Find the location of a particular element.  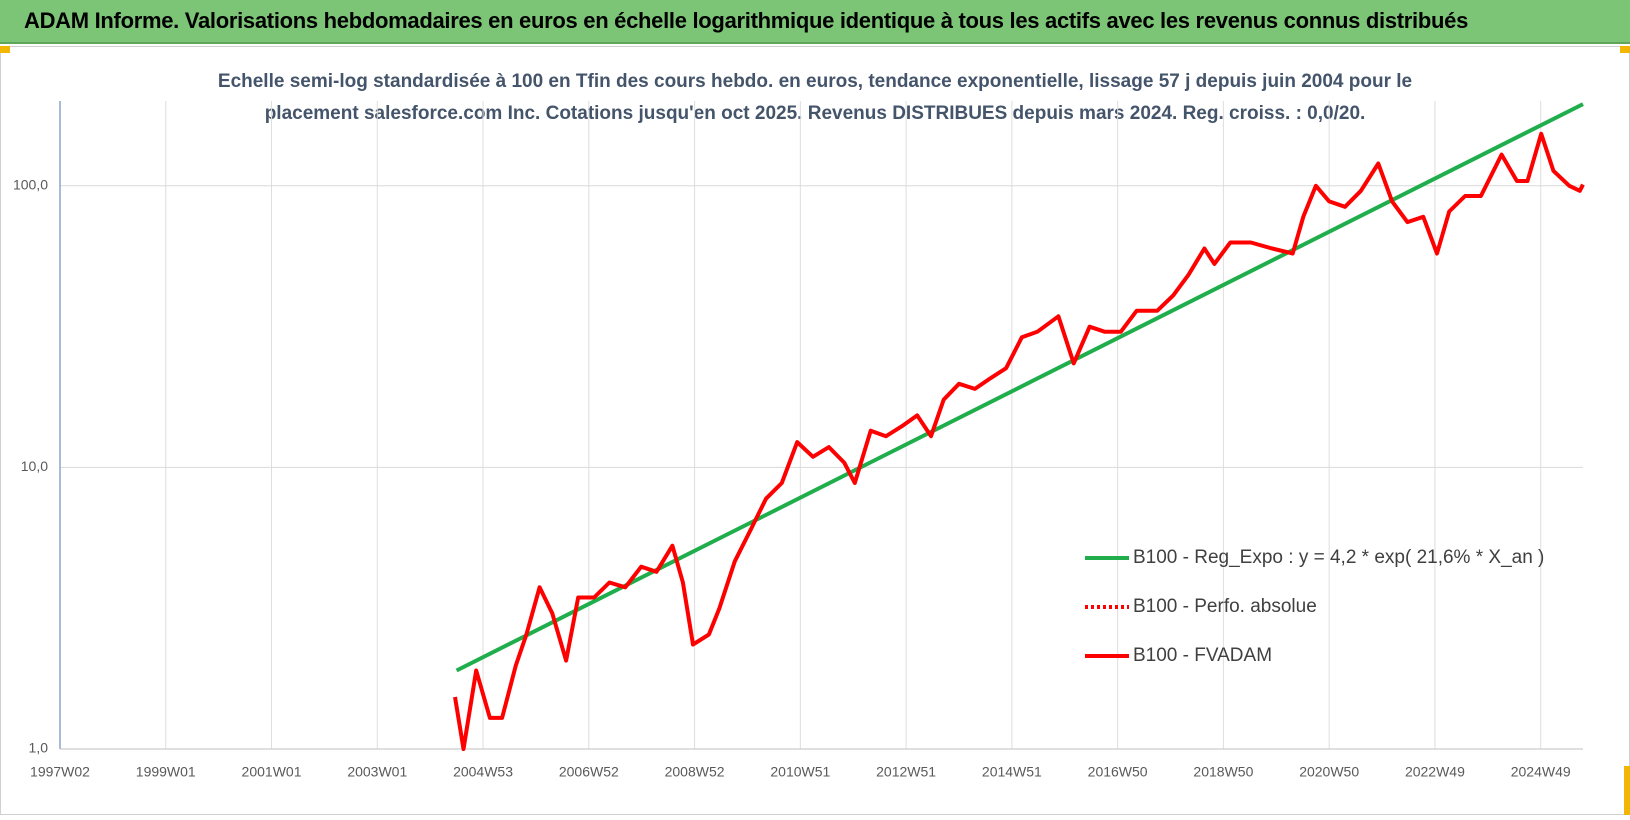

x-tick-label: 2010W51 is located at coordinates (800, 772).